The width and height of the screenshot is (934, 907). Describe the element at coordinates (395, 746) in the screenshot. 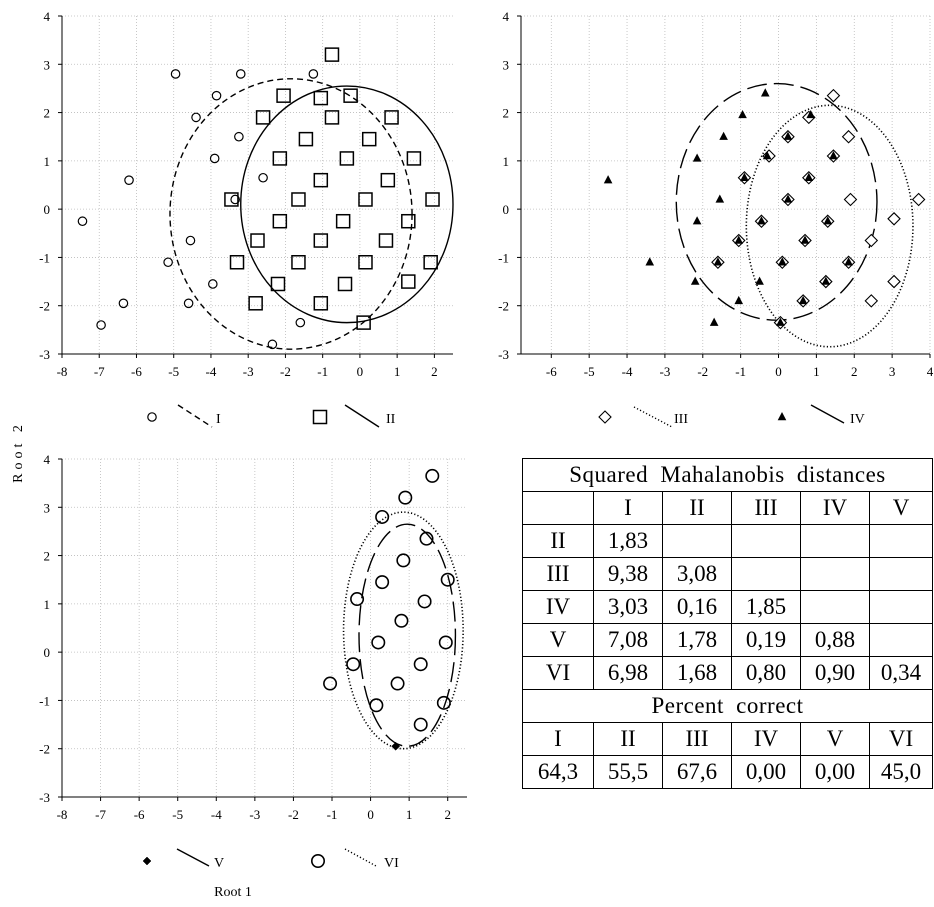

I see `point-V` at that location.